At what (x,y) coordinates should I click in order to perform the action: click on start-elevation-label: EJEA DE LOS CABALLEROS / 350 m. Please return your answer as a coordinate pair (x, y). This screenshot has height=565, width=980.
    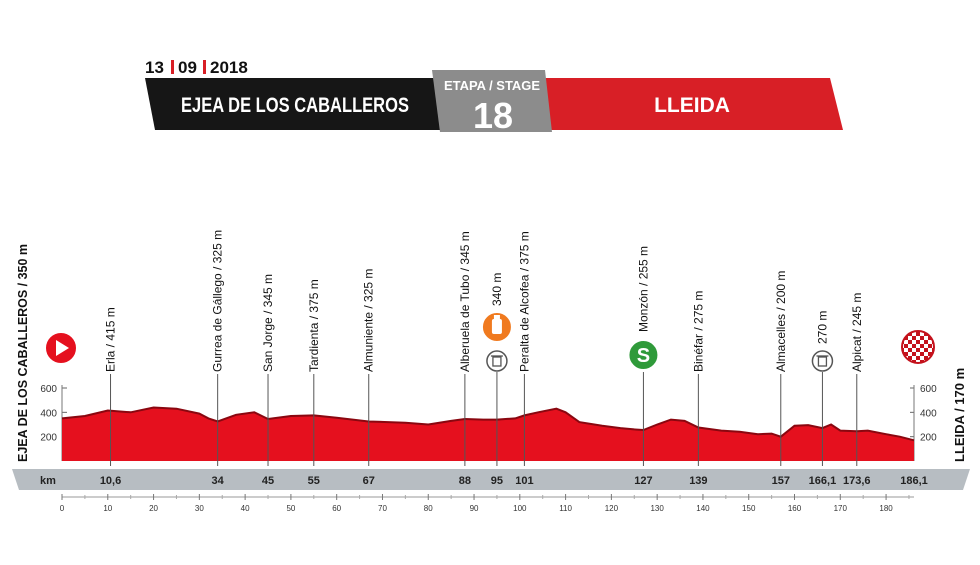
    Looking at the image, I should click on (22, 353).